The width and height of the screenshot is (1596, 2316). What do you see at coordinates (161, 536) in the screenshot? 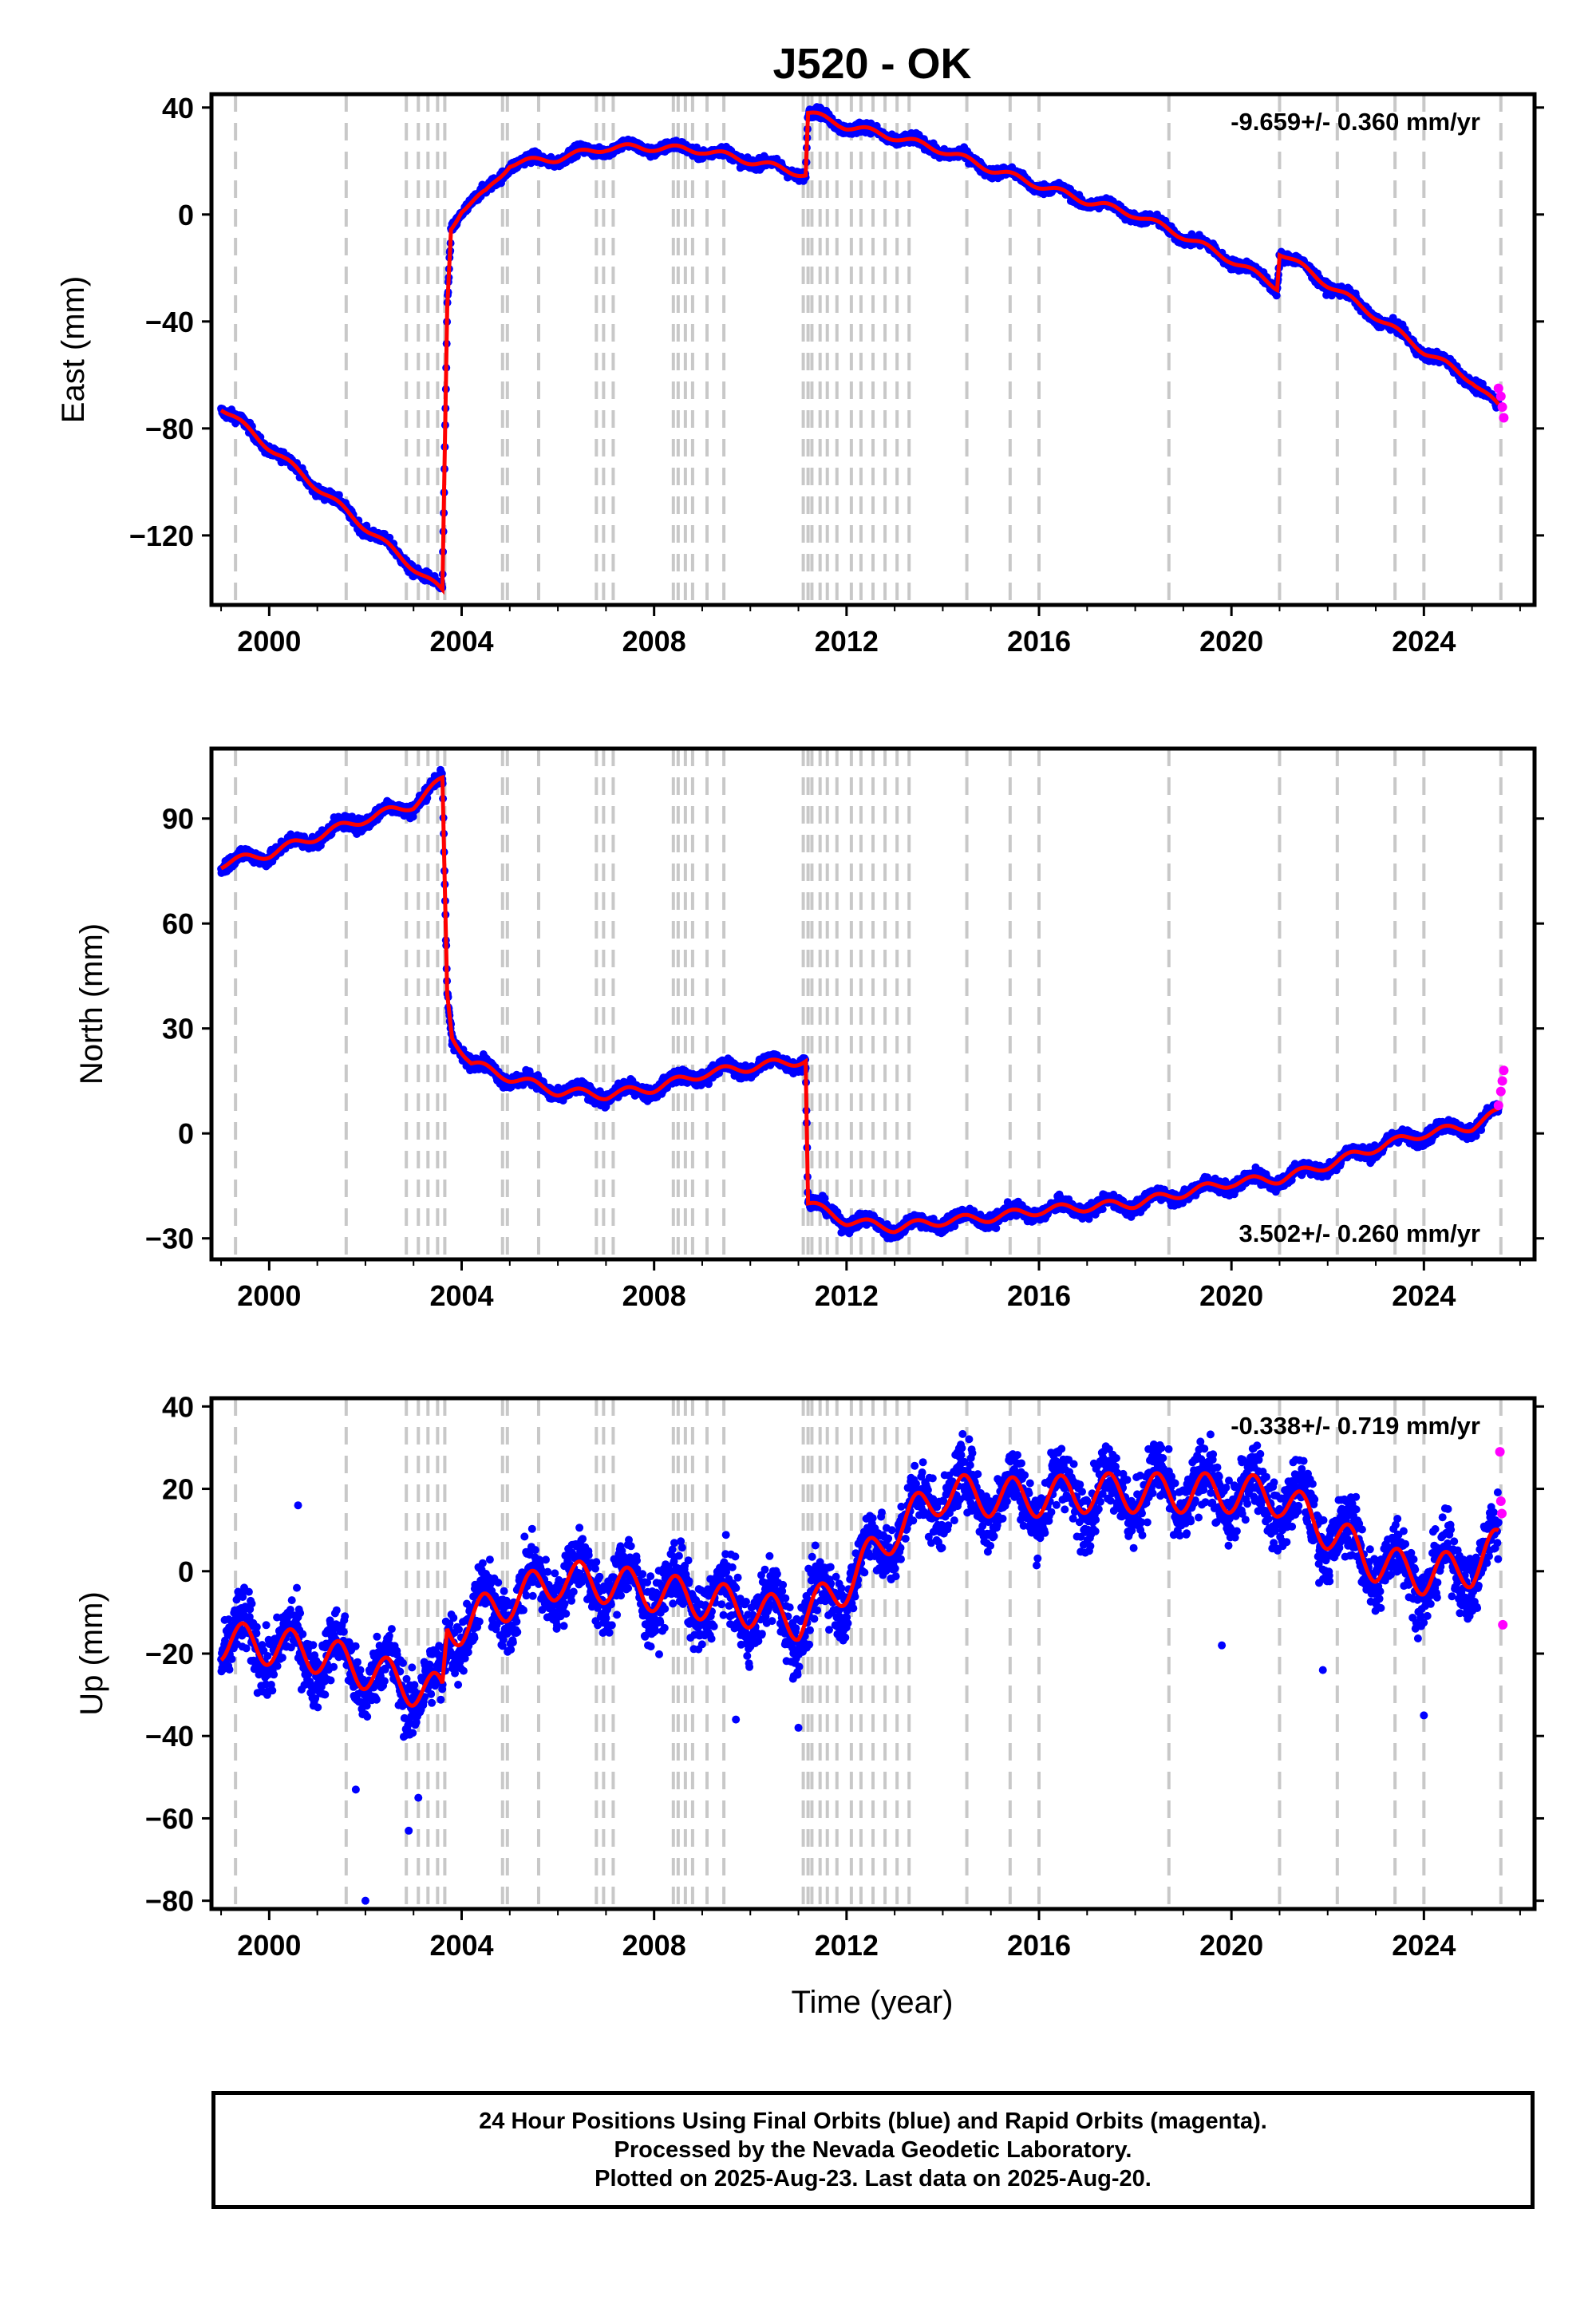
I see `y-tick-label: −120` at bounding box center [161, 536].